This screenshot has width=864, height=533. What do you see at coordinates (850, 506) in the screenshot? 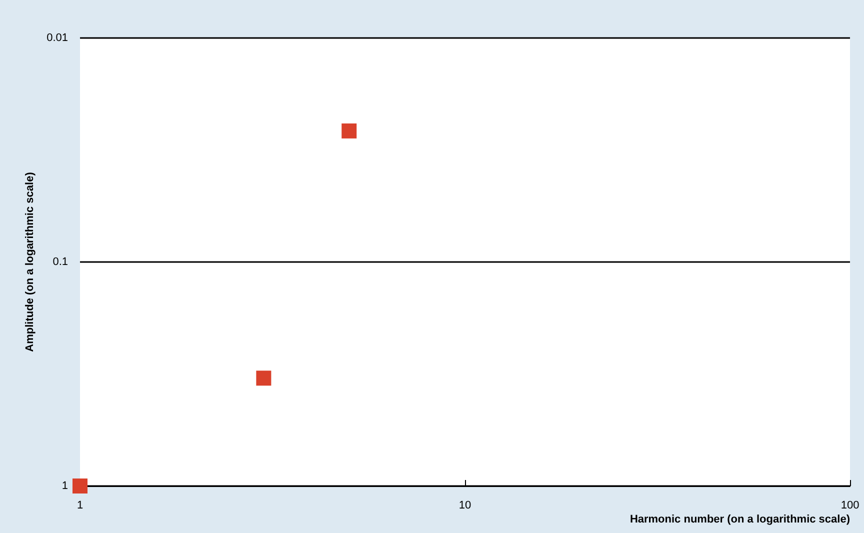
I see `x-tick-label: 100` at bounding box center [850, 506].